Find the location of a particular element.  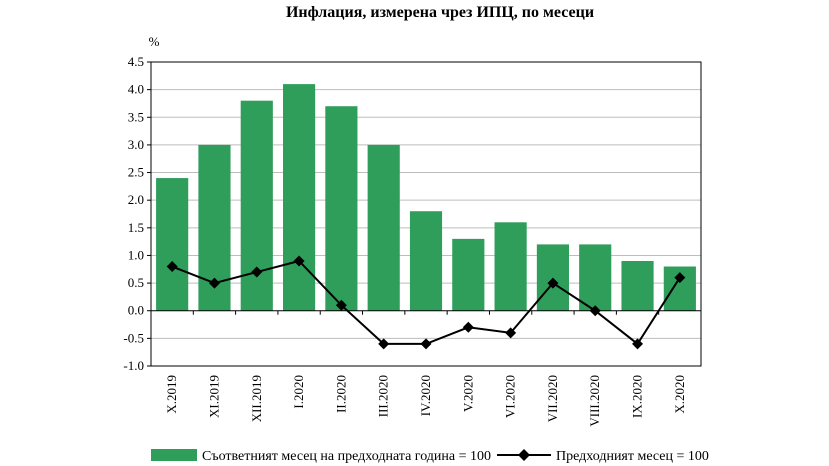

y-tick-label: 1.5 is located at coordinates (136, 227).